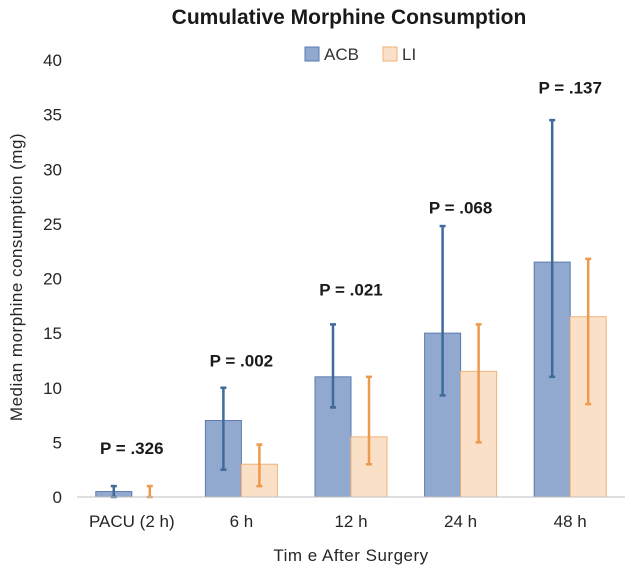  Describe the element at coordinates (52, 333) in the screenshot. I see `y-tick-label: 15` at that location.